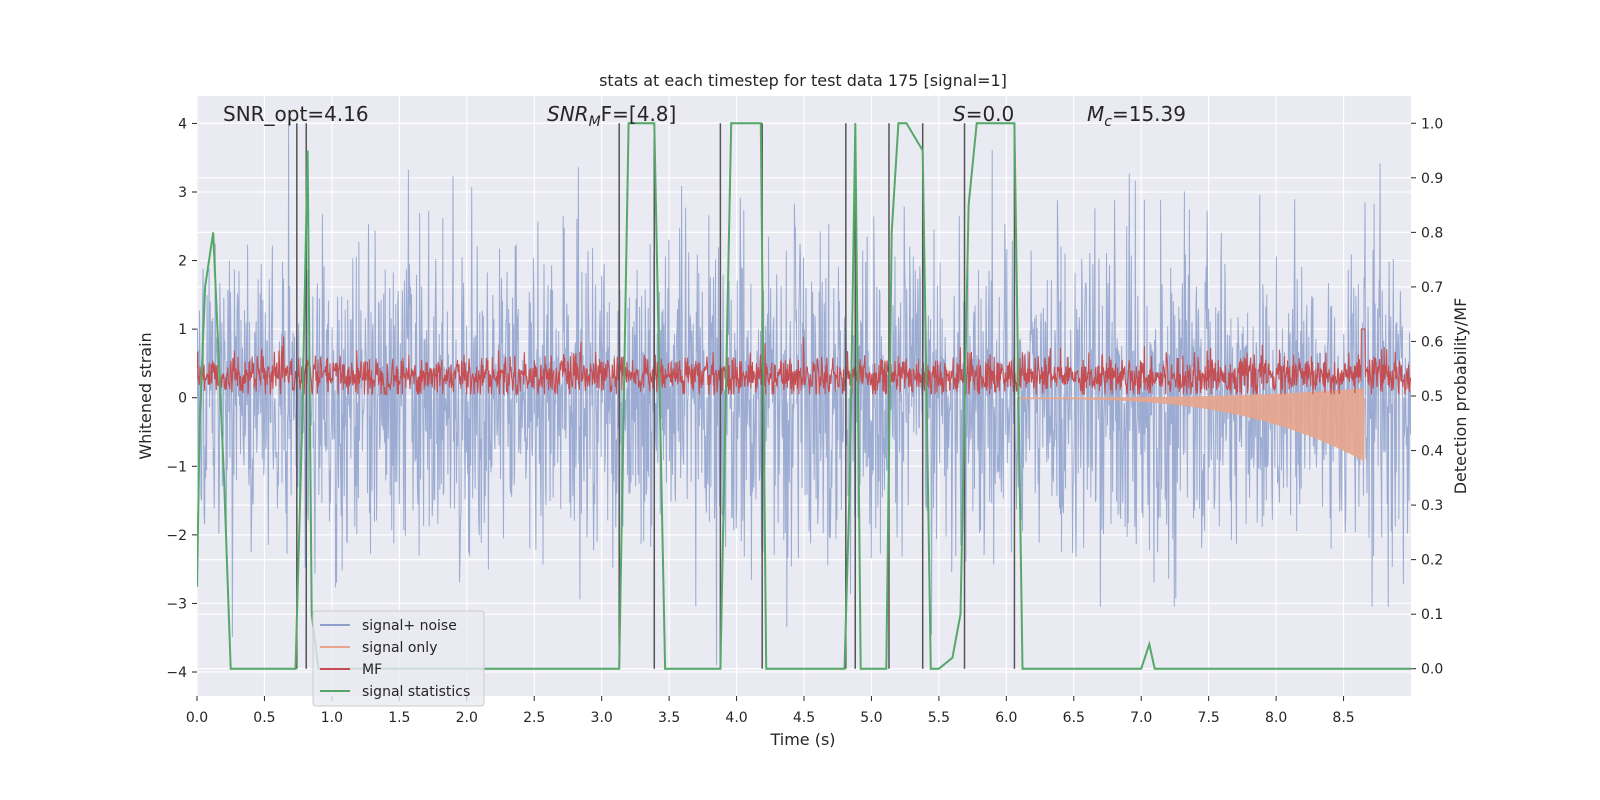 Image resolution: width=1600 pixels, height=800 pixels. I want to click on s-rest: =0.0, so click(990, 114).